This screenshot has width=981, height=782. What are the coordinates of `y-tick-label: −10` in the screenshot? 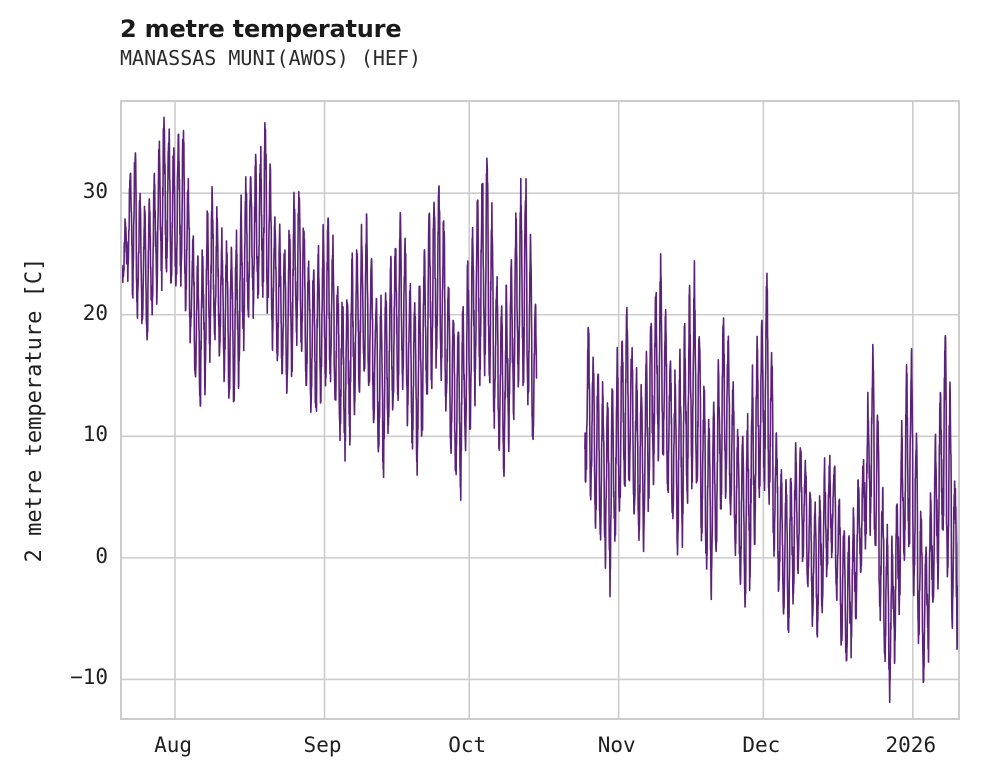 It's located at (89, 677).